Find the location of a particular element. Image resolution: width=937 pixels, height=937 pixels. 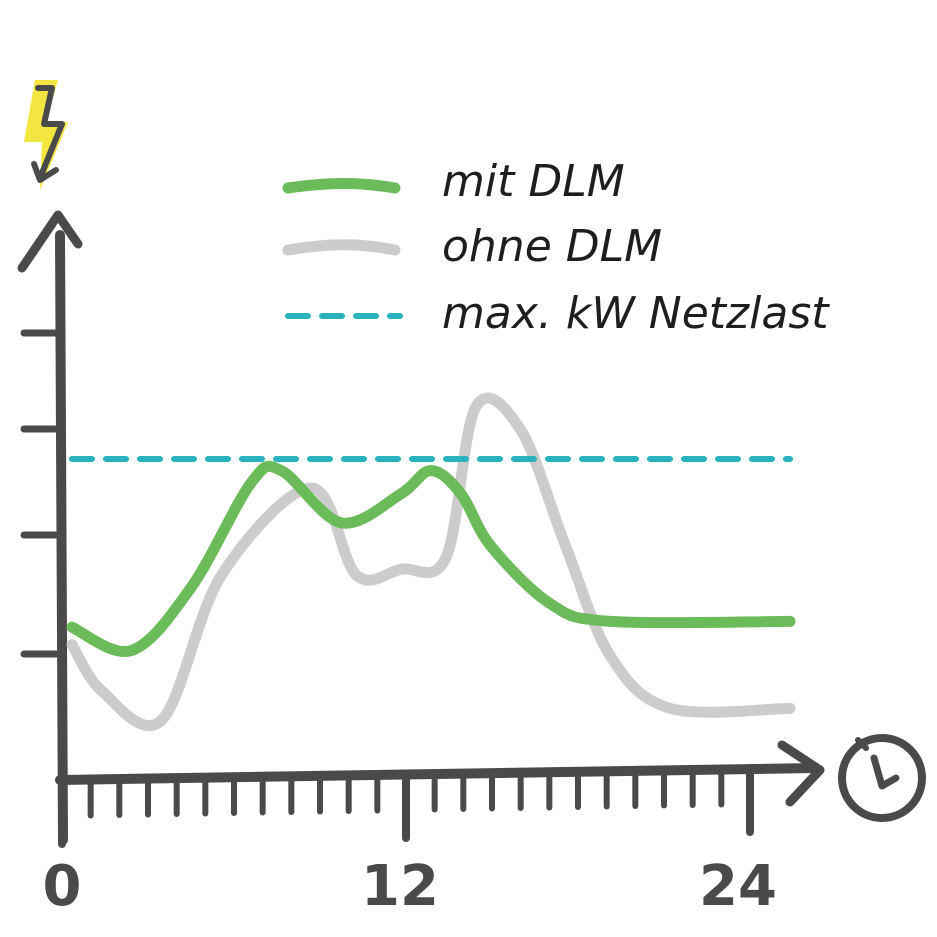

legend-label-mit-dlm: mit DLM is located at coordinates (533, 181).